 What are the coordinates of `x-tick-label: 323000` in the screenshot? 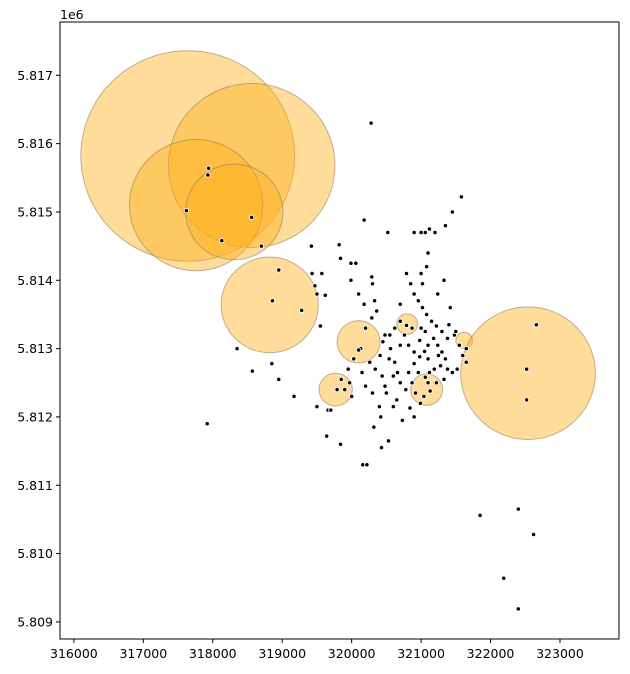 It's located at (560, 653).